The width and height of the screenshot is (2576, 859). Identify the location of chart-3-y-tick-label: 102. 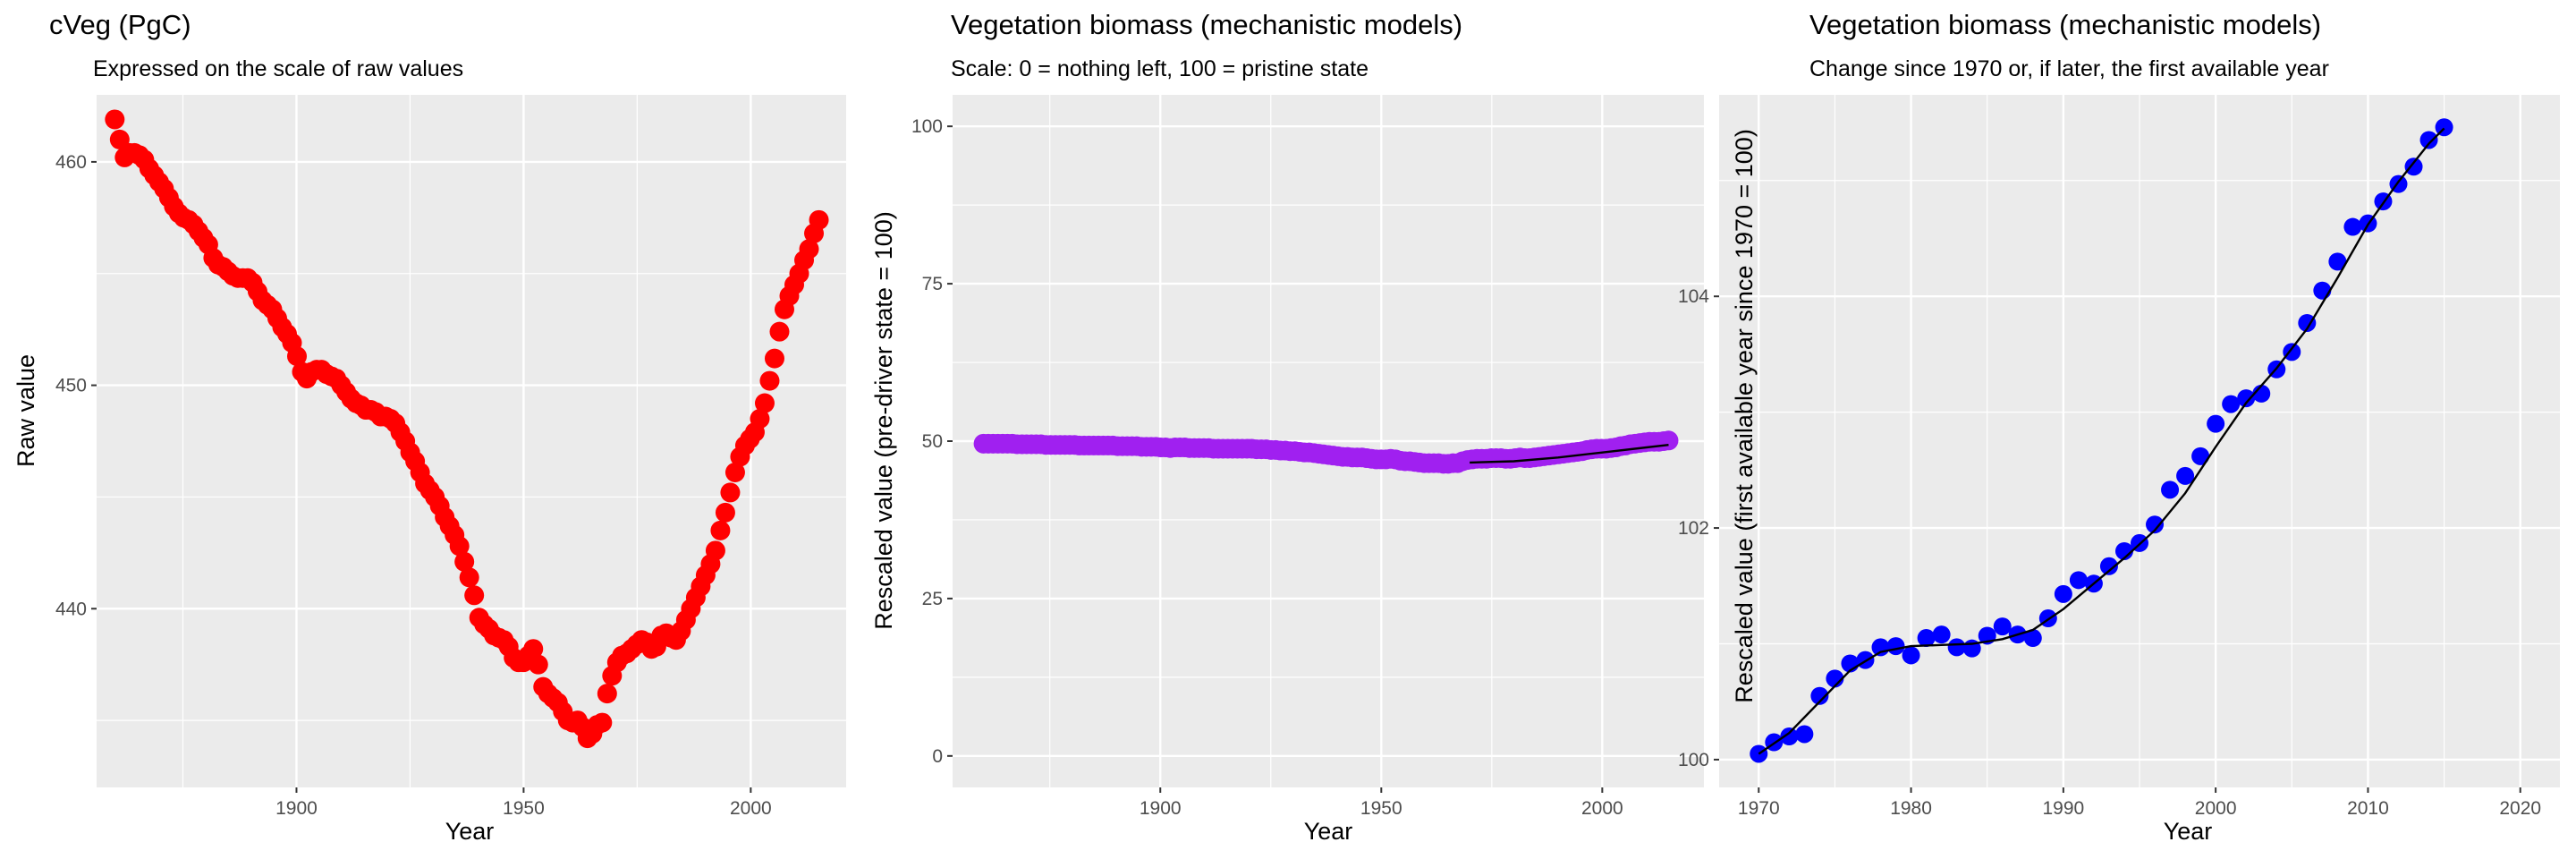
(1693, 528).